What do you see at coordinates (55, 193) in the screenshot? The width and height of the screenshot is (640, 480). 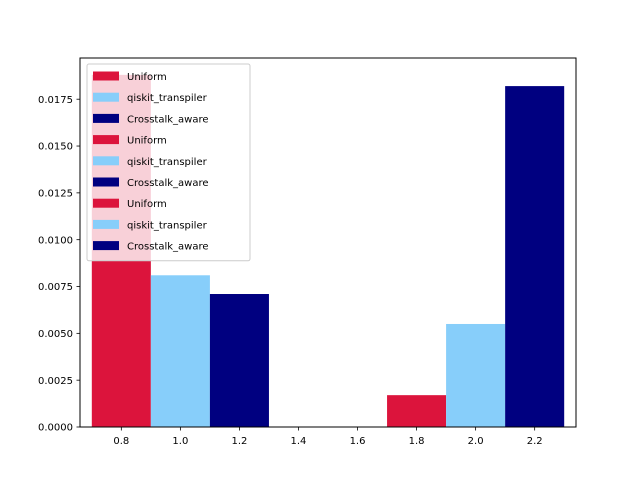 I see `y-tick-label: 0.0125` at bounding box center [55, 193].